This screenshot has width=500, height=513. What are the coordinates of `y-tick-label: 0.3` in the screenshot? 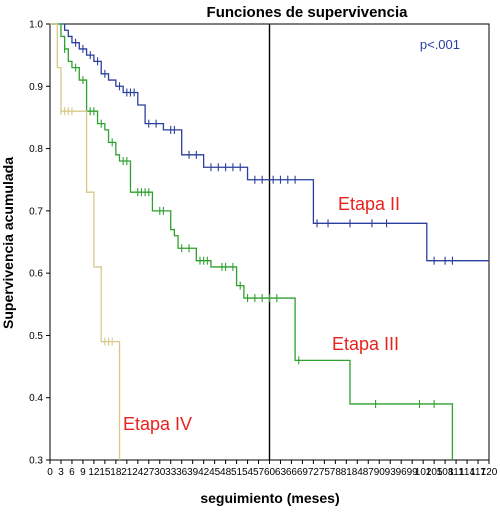 It's located at (36, 461).